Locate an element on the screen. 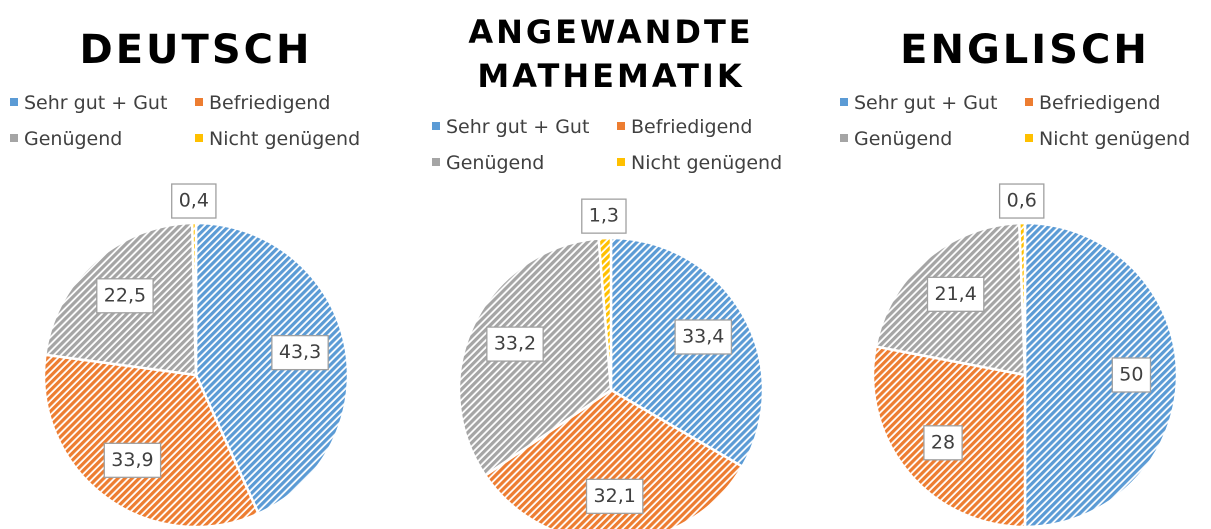 This screenshot has width=1211, height=529. data-label-text: 21,4 is located at coordinates (955, 294).